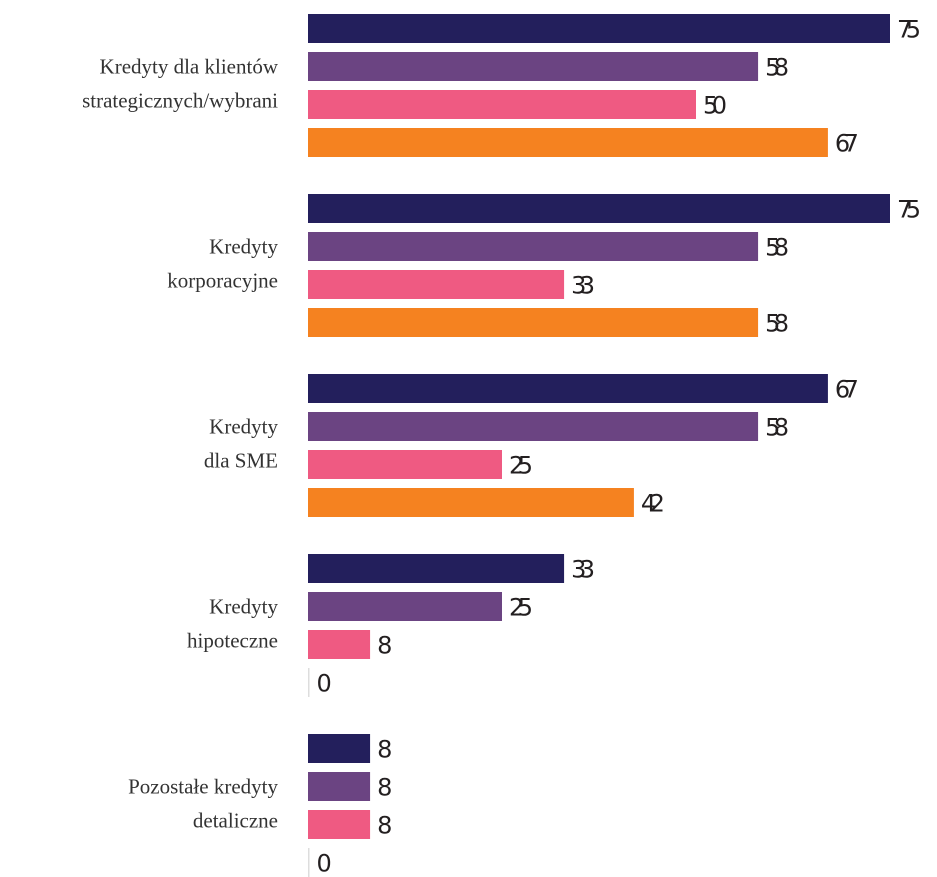  I want to click on category-label: dla SME, so click(241, 460).